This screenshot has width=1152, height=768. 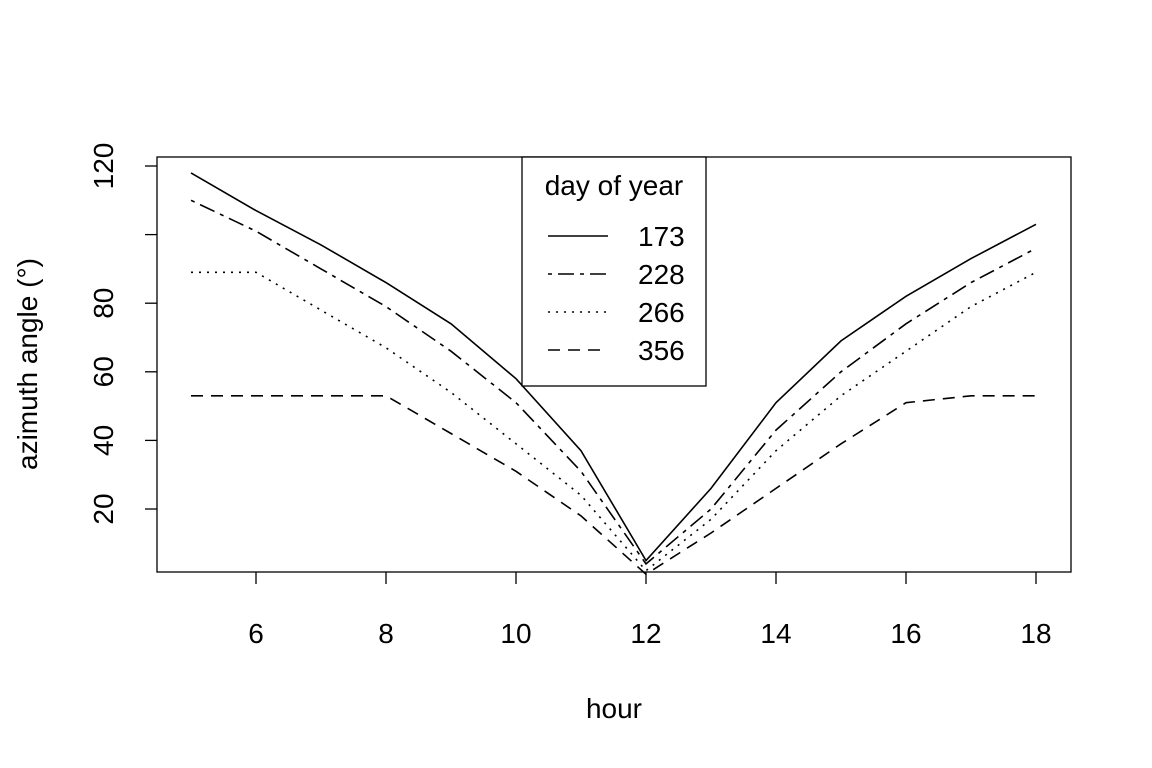 What do you see at coordinates (256, 633) in the screenshot?
I see `x-tick-label: 6` at bounding box center [256, 633].